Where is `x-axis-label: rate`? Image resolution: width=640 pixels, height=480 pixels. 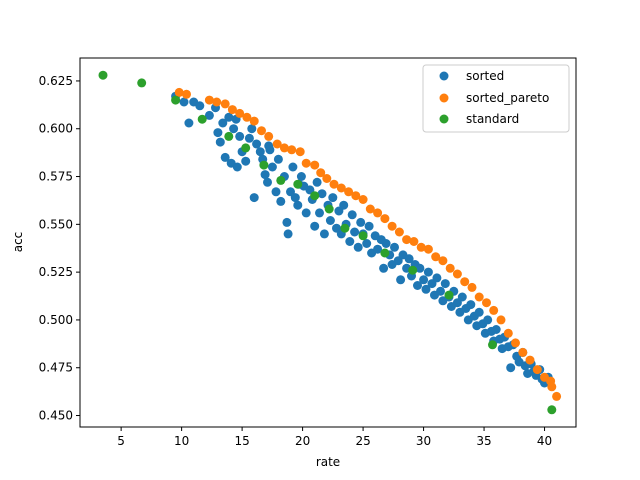 x-axis-label: rate is located at coordinates (328, 462).